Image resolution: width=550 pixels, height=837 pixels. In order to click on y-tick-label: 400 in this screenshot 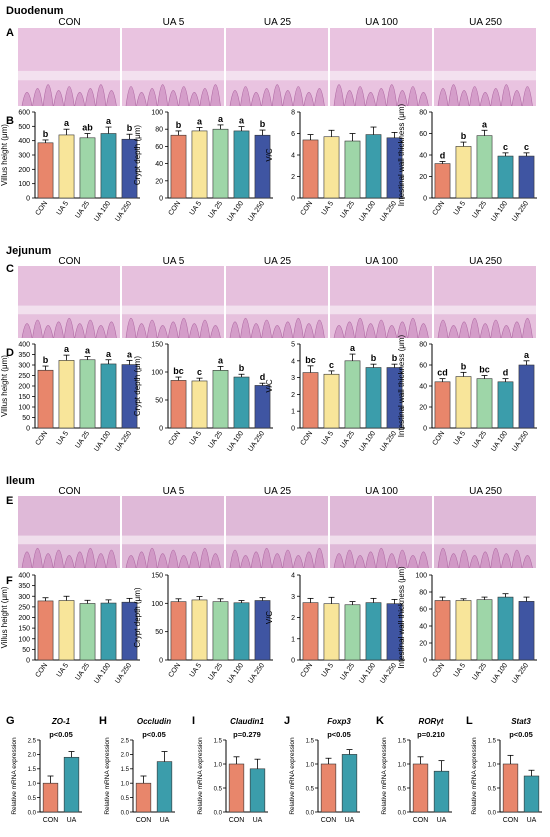, I will do `click(24, 345)`.